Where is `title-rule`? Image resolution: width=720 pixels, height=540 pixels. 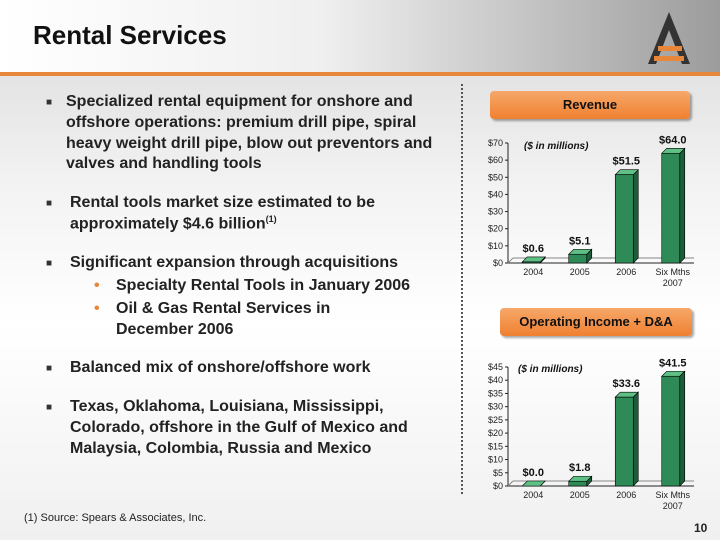 title-rule is located at coordinates (360, 74).